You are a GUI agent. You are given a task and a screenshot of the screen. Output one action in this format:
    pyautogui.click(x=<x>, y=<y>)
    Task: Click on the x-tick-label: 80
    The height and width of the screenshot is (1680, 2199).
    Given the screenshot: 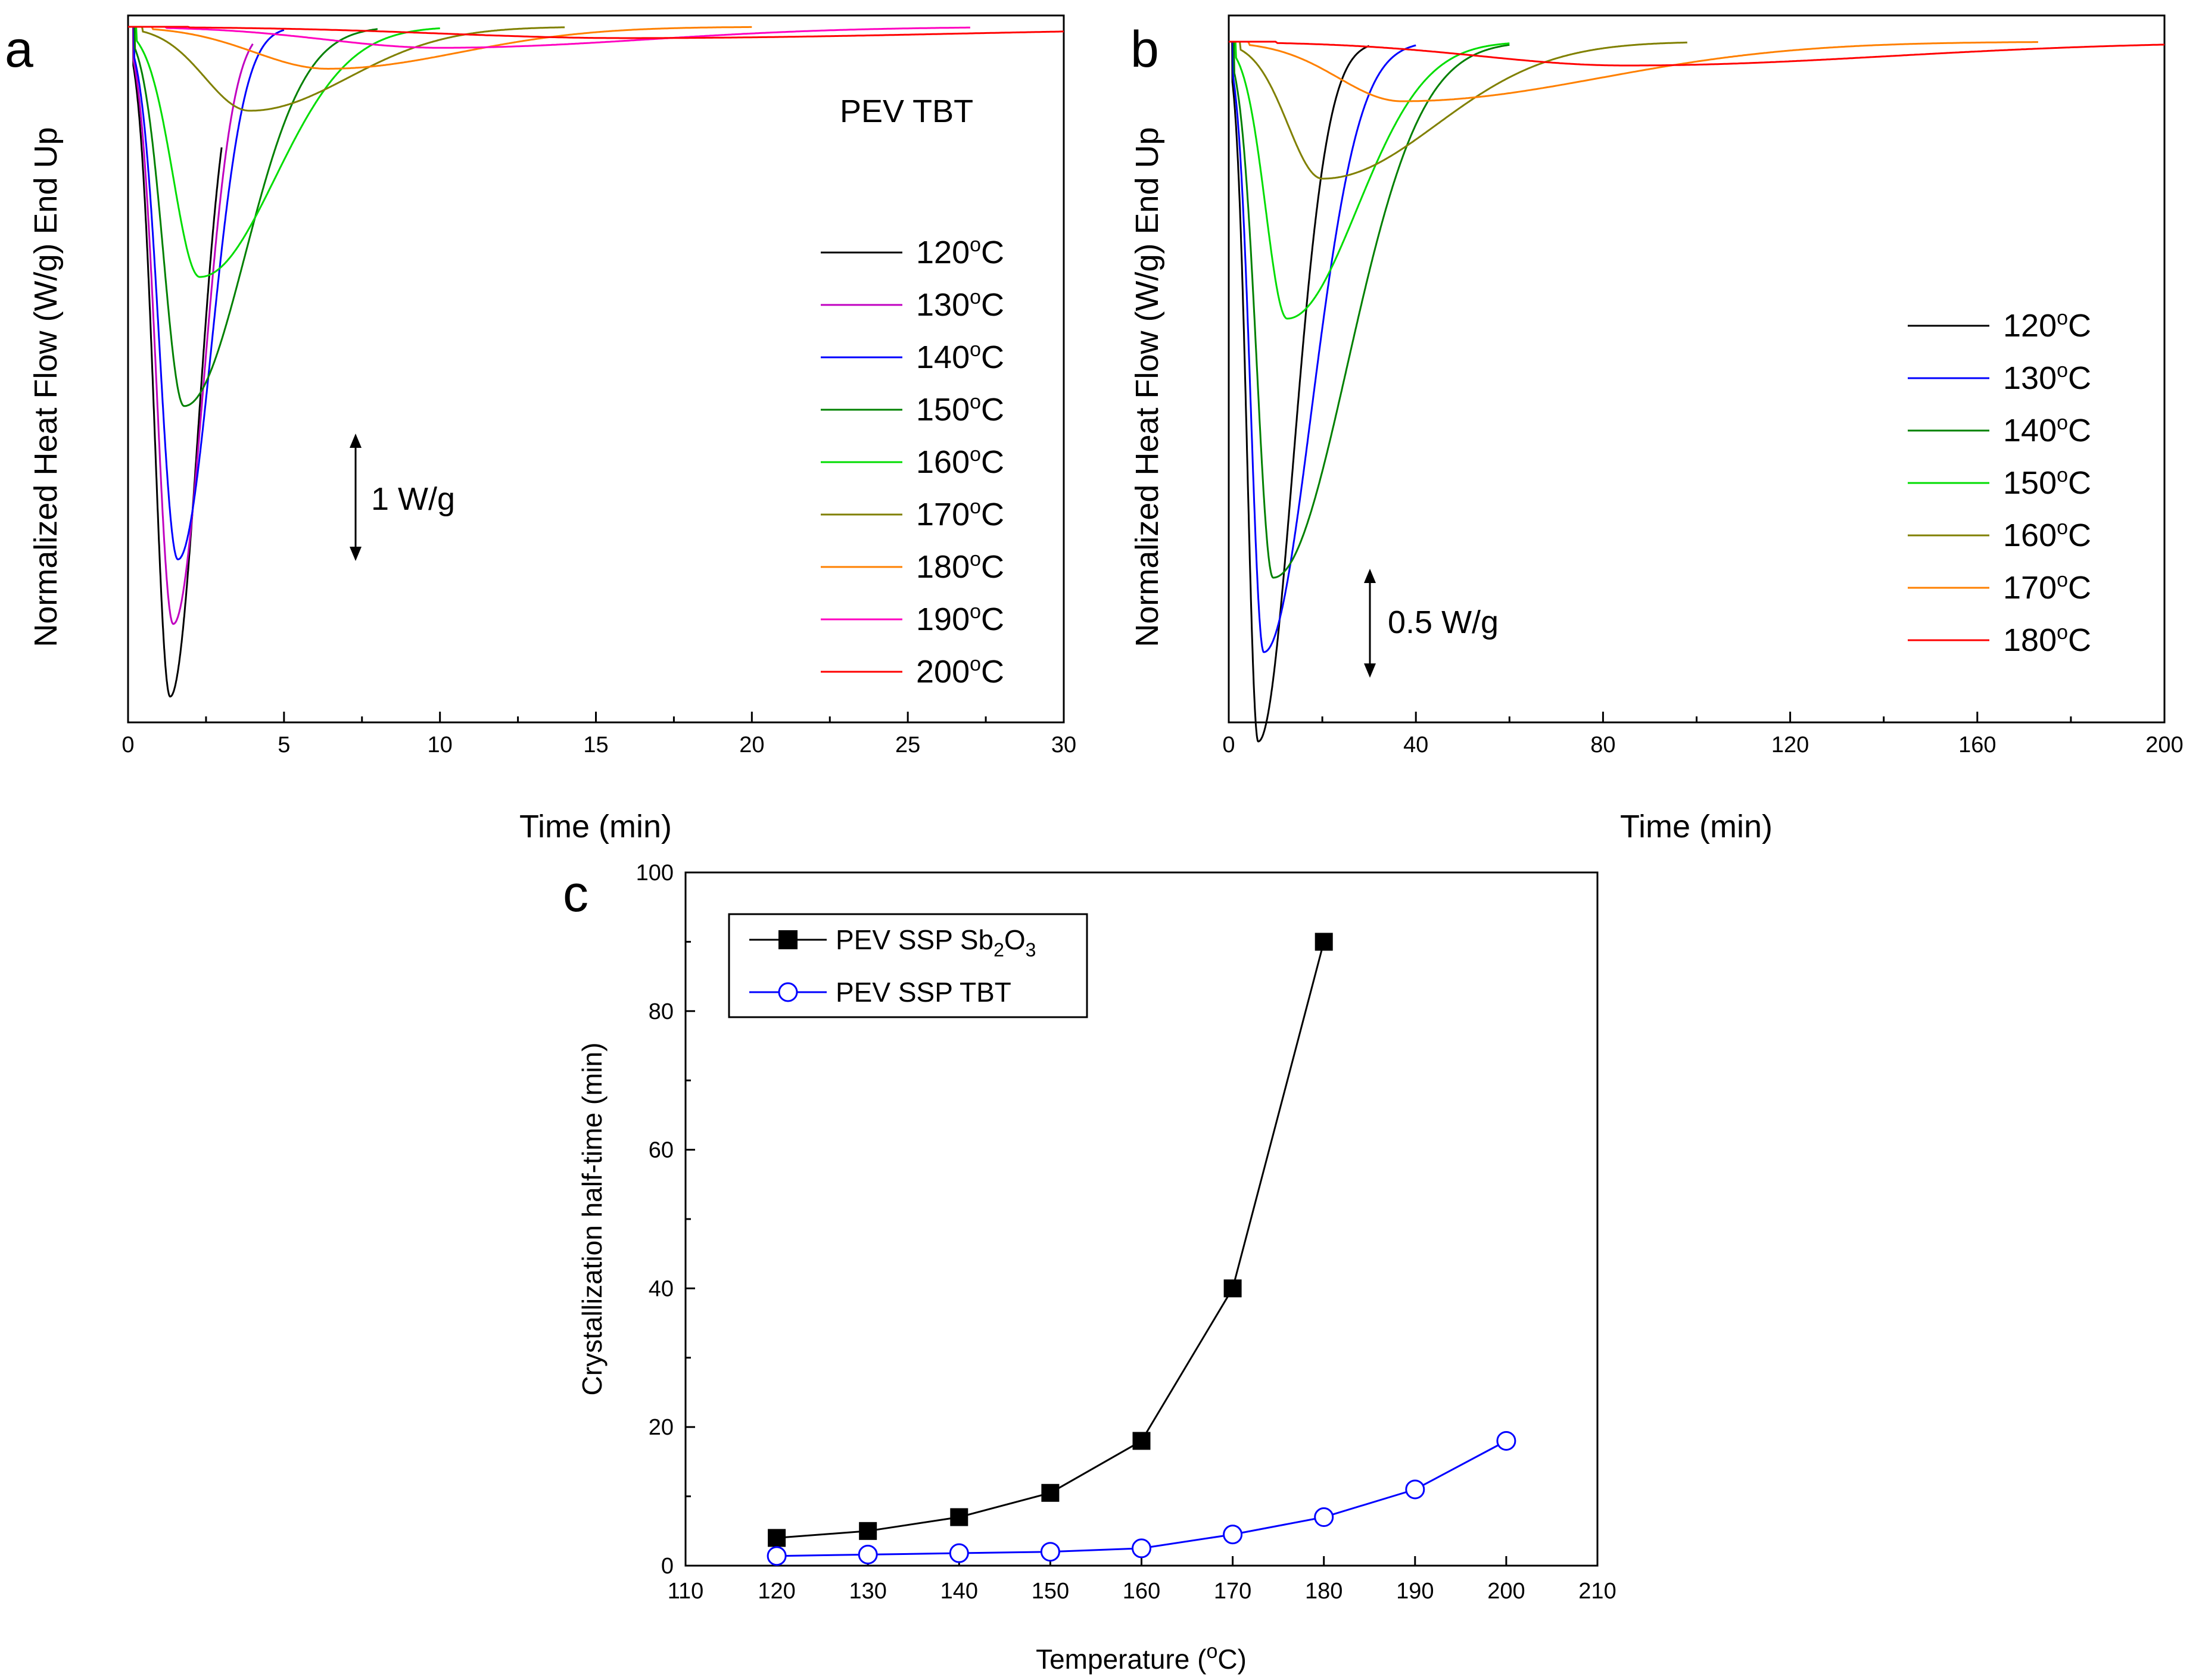 What is the action you would take?
    pyautogui.click(x=1603, y=745)
    